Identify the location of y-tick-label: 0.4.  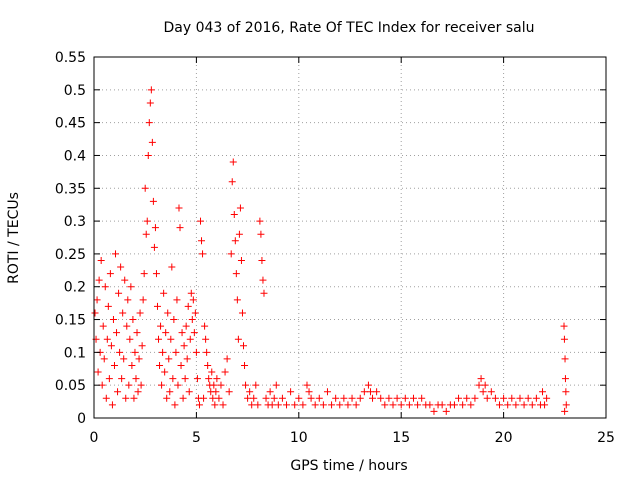
(75, 156).